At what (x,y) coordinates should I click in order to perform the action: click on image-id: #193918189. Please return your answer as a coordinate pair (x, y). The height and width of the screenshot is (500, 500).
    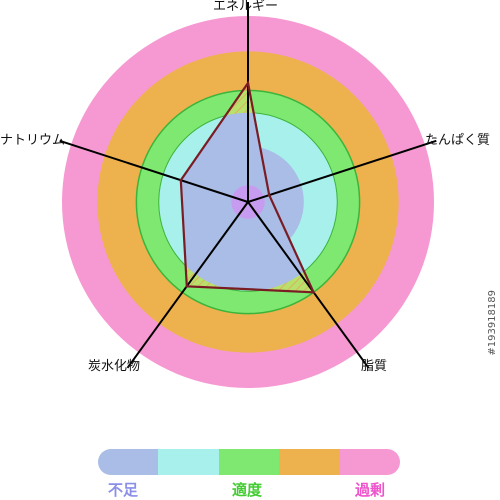
    Looking at the image, I should click on (492, 323).